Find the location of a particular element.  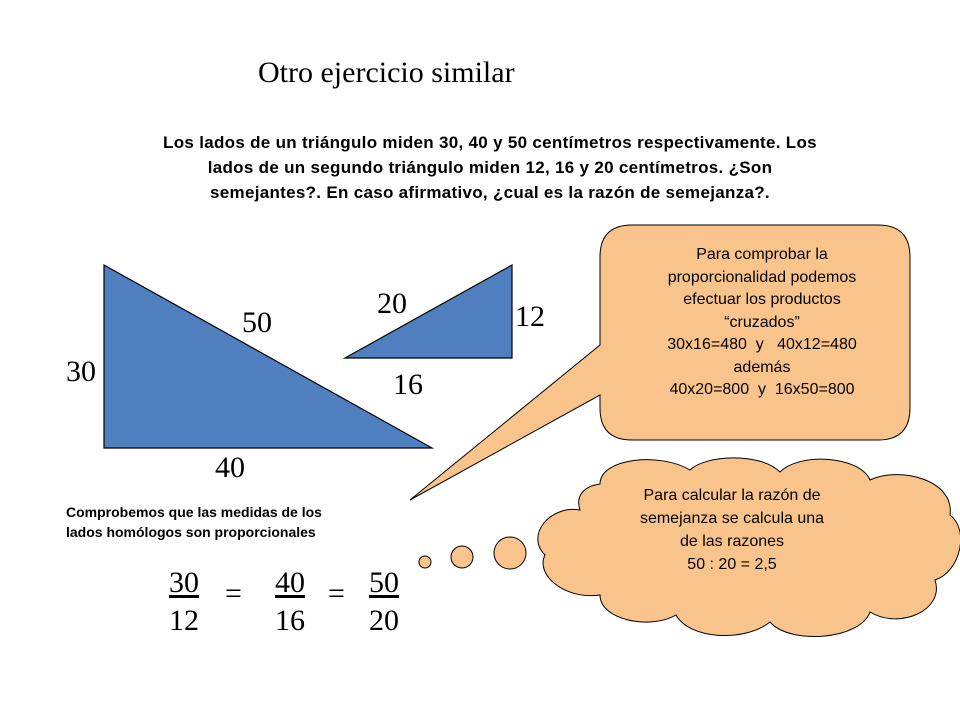

ratio-numerator: 40 is located at coordinates (290, 582).